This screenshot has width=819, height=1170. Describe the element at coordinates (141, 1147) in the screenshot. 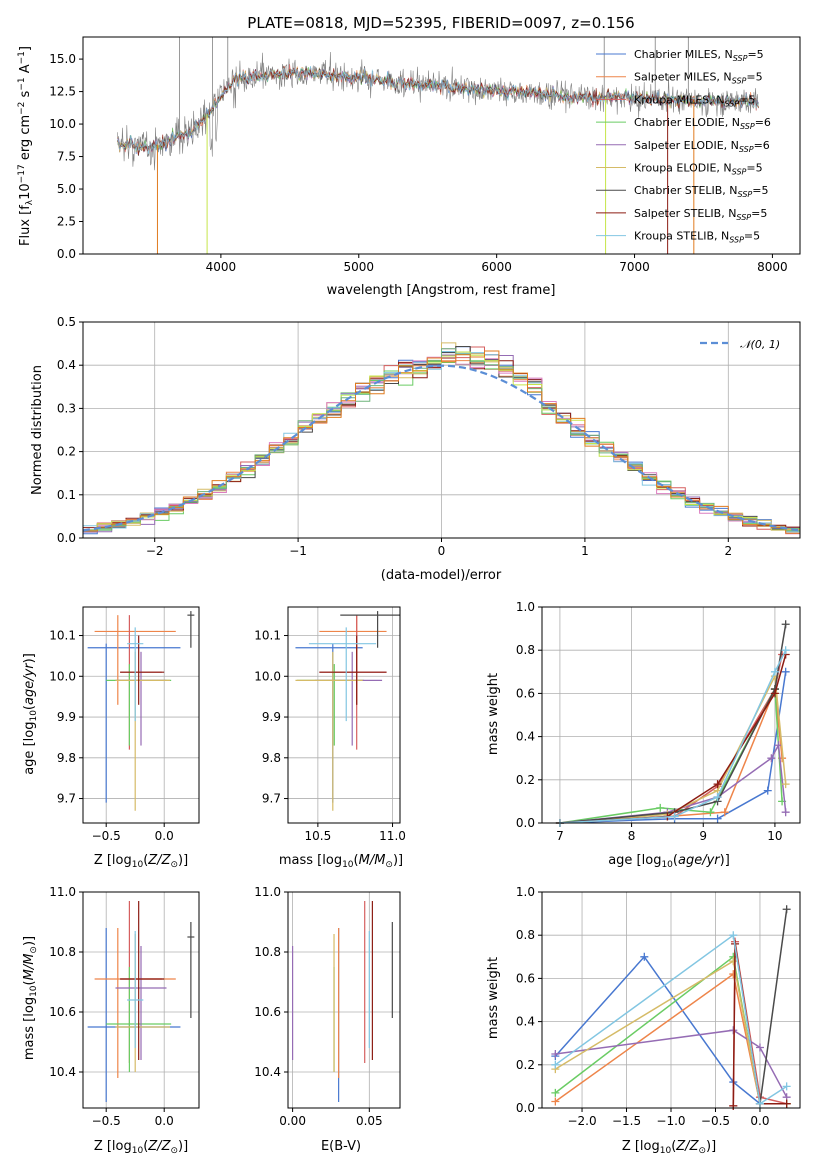

I see `massZ-xlabel: Z [log10(Z/Z⊙)]` at that location.